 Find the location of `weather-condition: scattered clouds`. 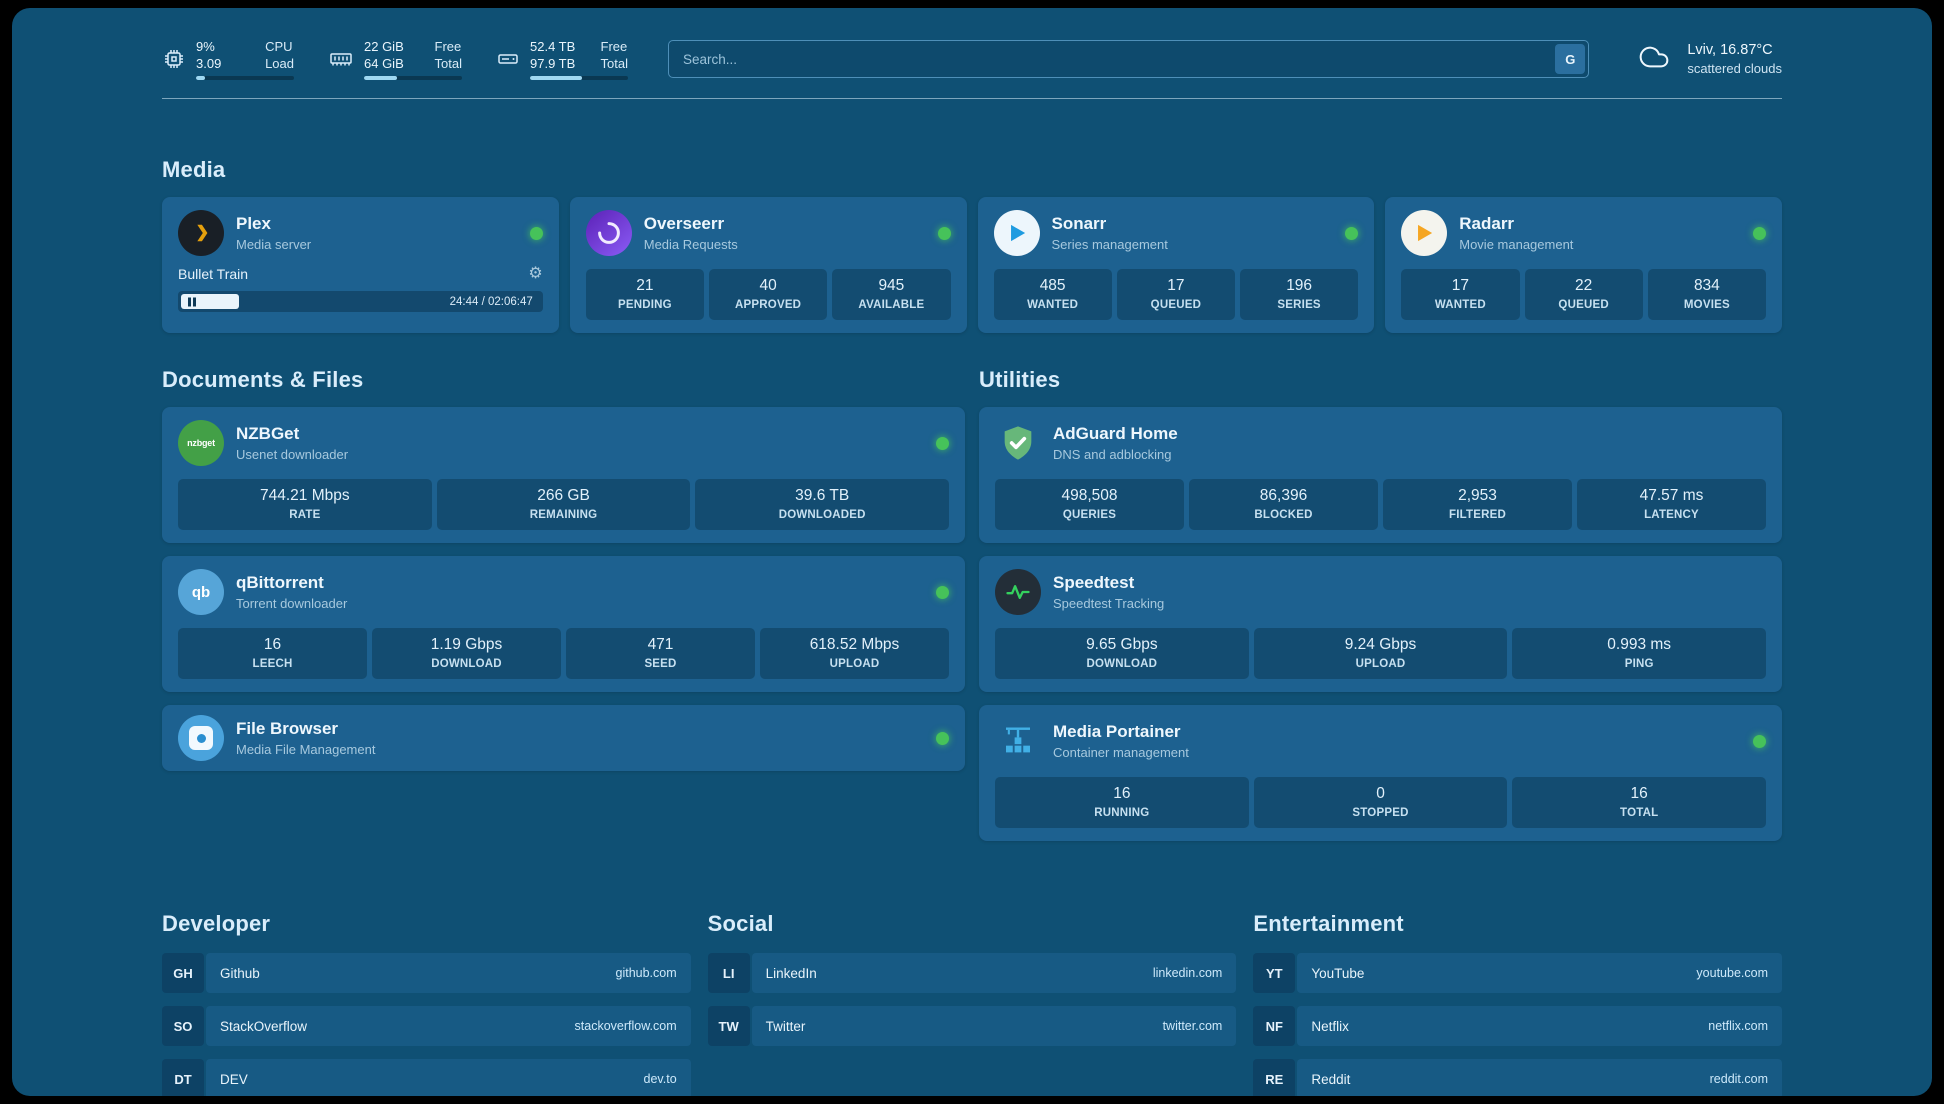

weather-condition: scattered clouds is located at coordinates (1734, 68).